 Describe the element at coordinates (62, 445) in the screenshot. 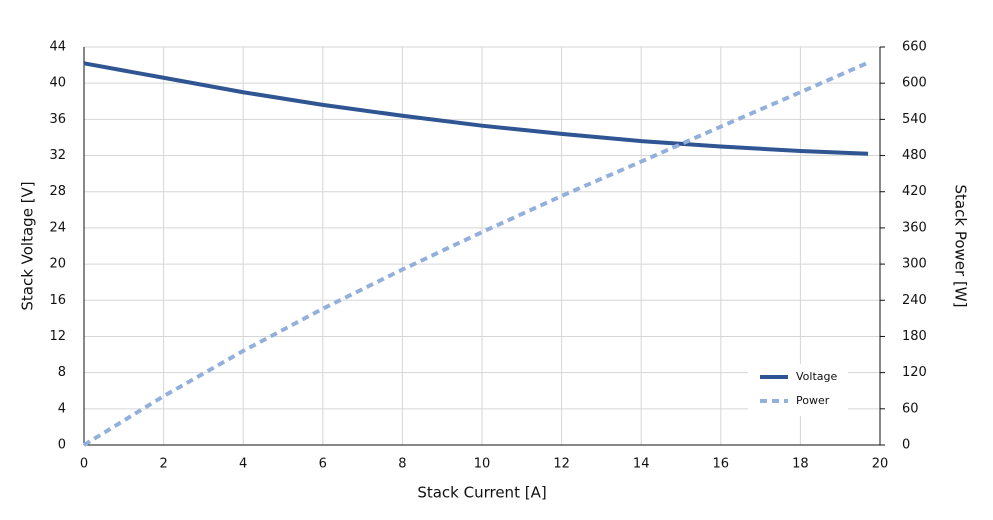

I see `y-tick-label: 0` at that location.